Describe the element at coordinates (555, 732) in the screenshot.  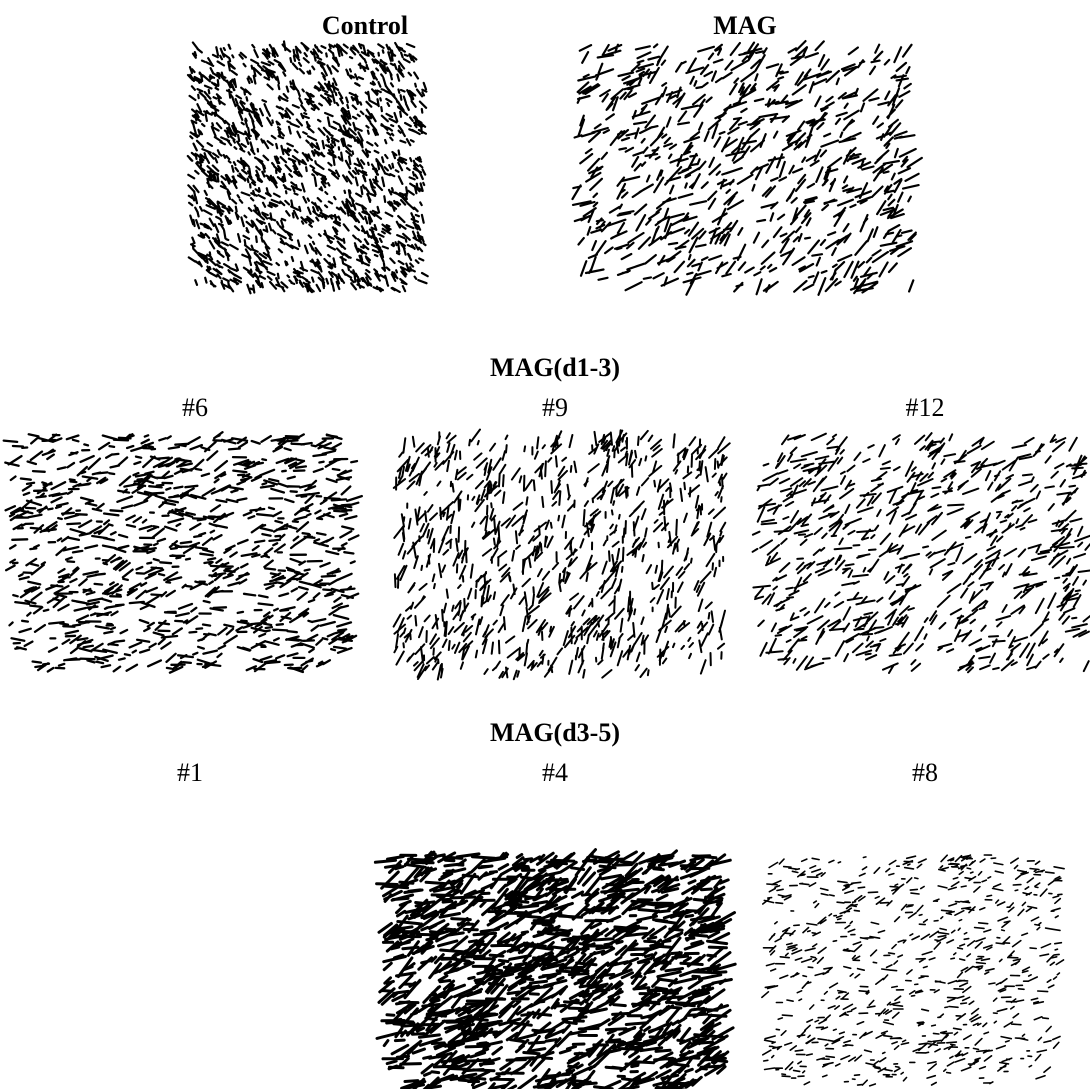
I see `group-title: MAG(d3-5)` at that location.